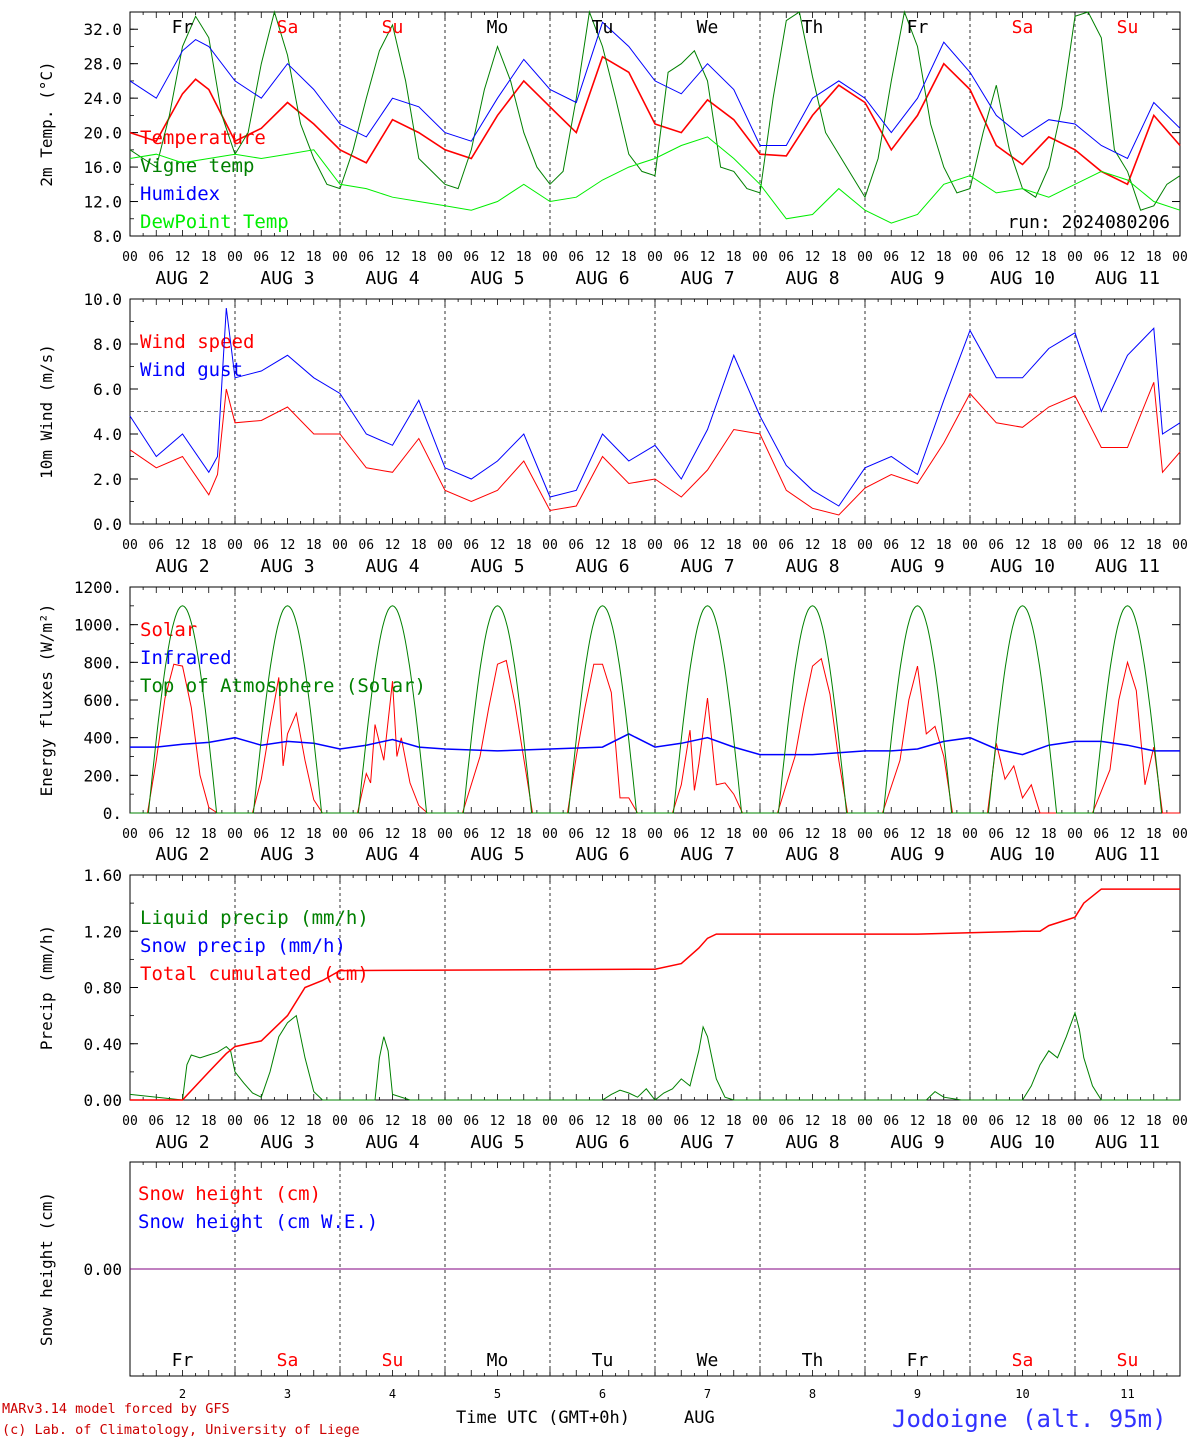  I want to click on day-abbr-label: Su, so click(393, 27).